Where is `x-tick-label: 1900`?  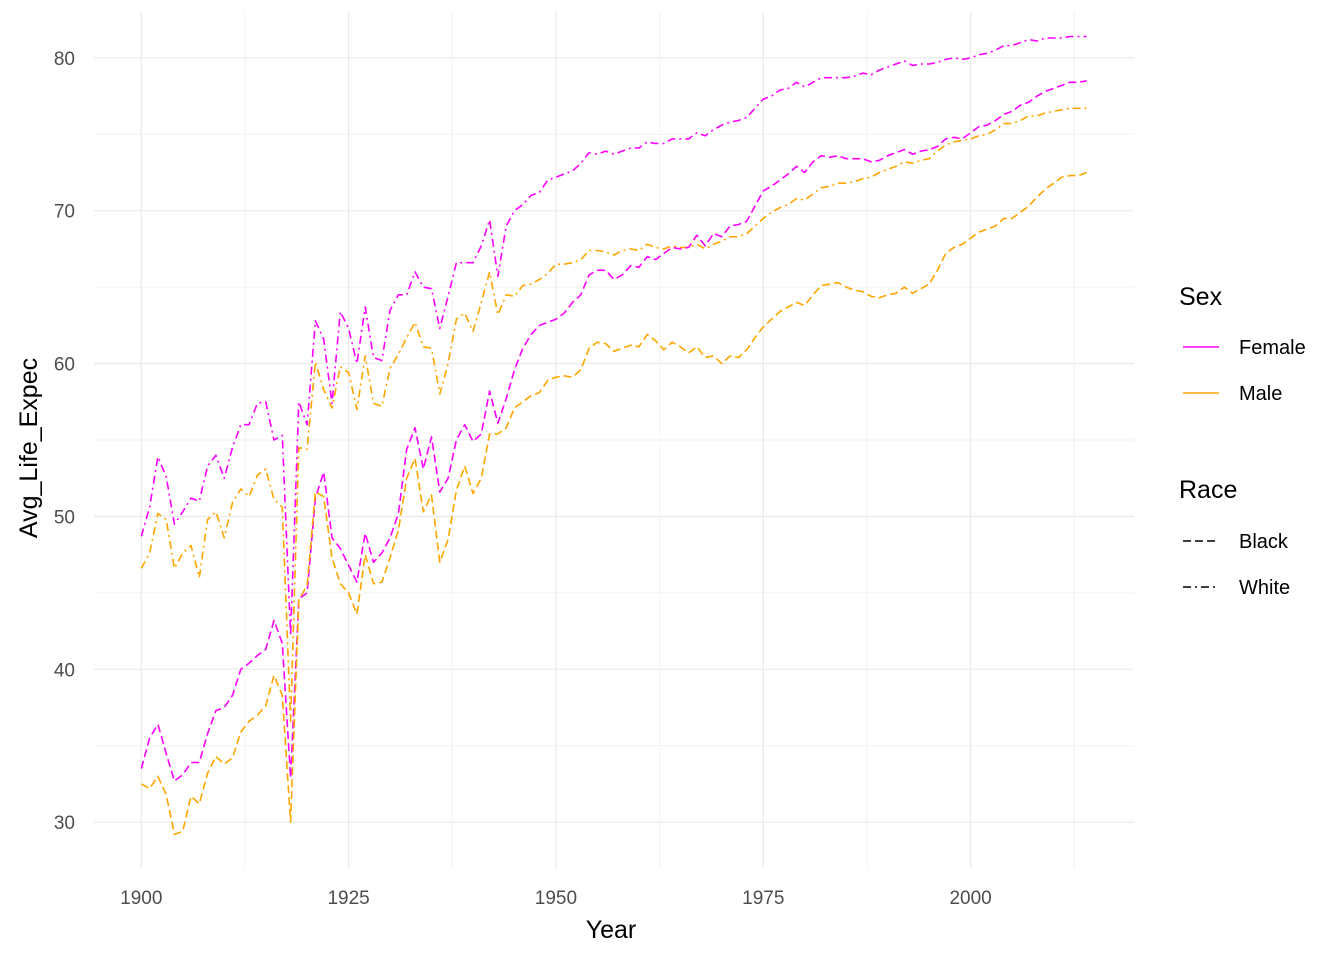
x-tick-label: 1900 is located at coordinates (141, 898).